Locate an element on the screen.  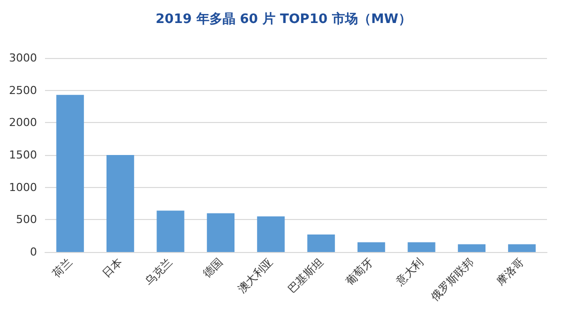
x-tick-label: 德国 is located at coordinates (213, 267).